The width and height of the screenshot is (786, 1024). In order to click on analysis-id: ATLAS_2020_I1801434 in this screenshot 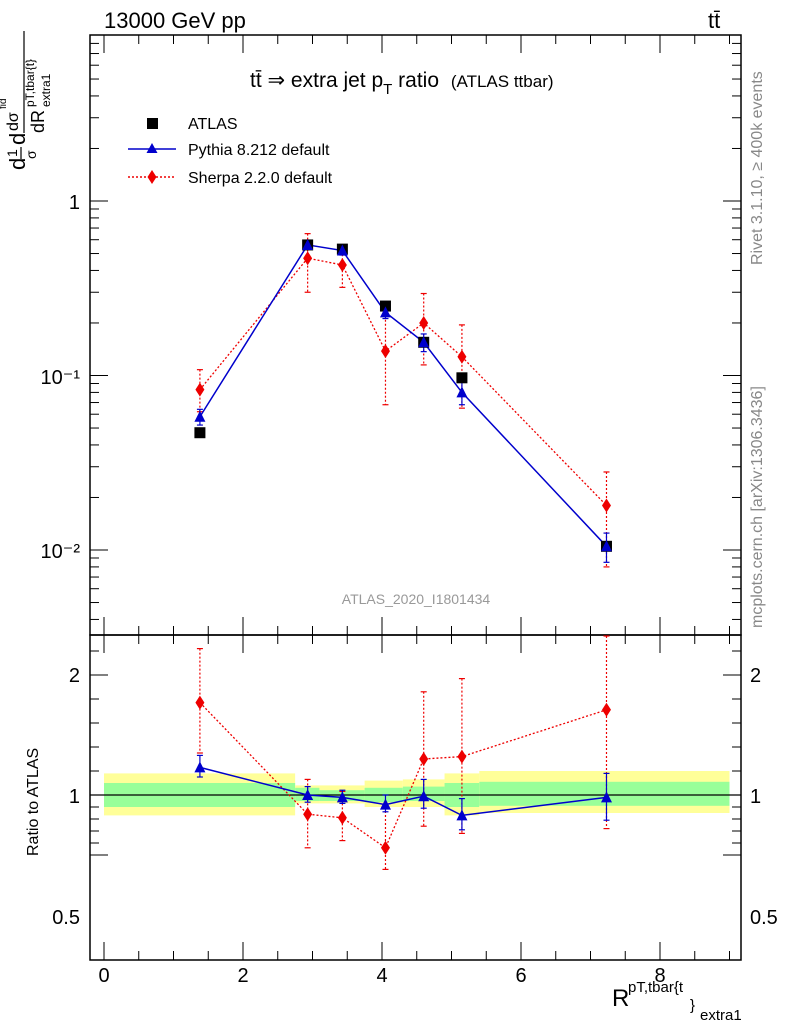, I will do `click(416, 599)`.